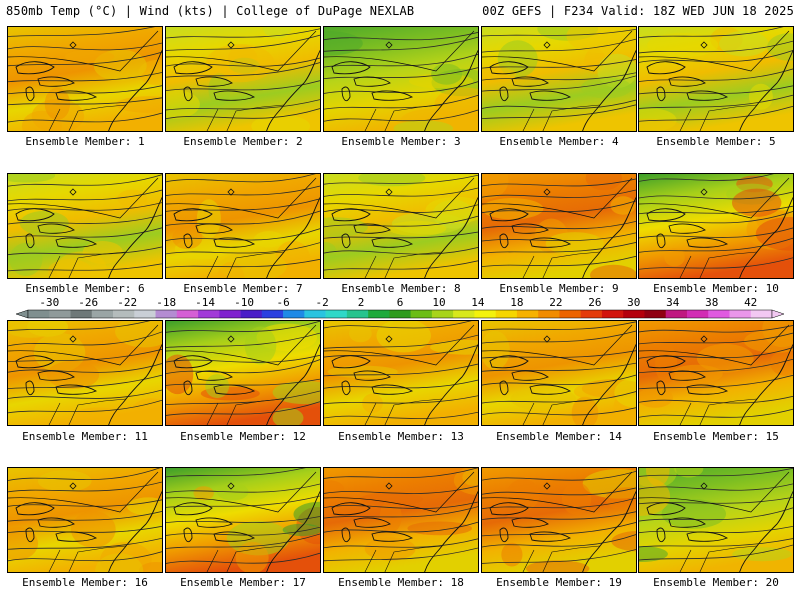 The height and width of the screenshot is (600, 800). What do you see at coordinates (673, 302) in the screenshot?
I see `colorbar-tick-label: 34` at bounding box center [673, 302].